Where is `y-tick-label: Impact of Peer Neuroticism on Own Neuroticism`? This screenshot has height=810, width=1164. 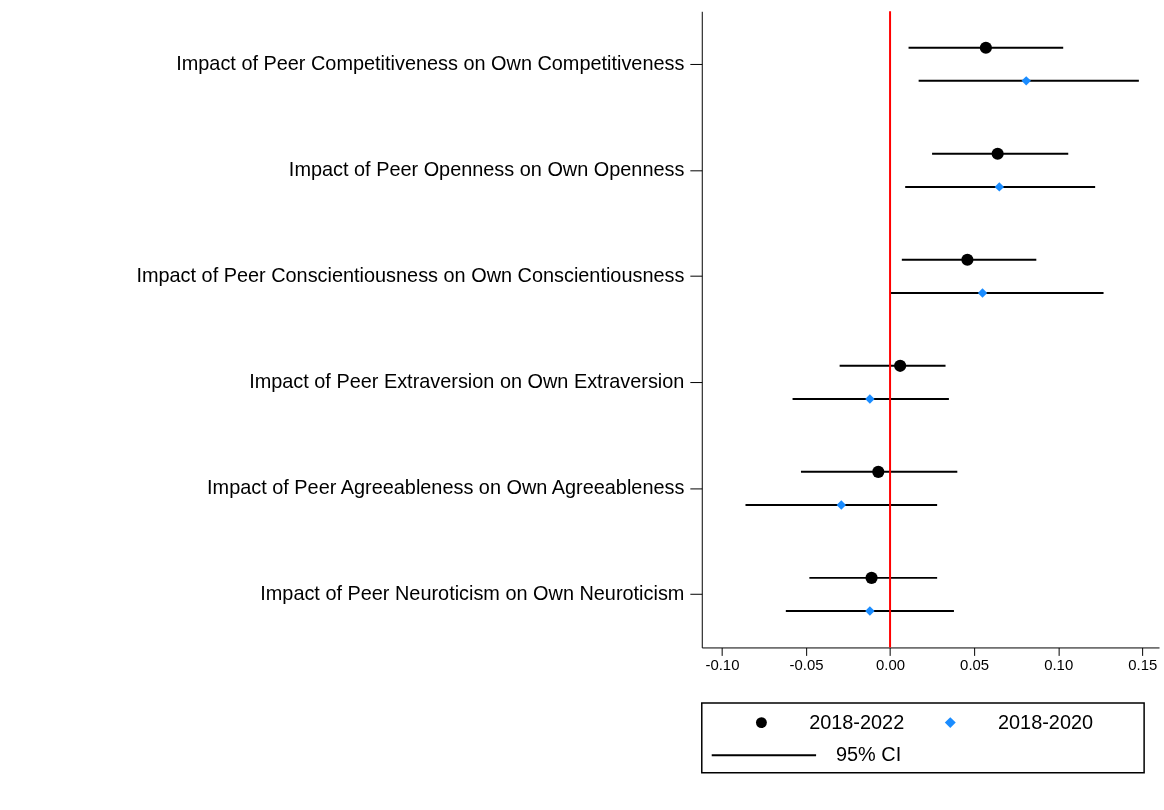
y-tick-label: Impact of Peer Neuroticism on Own Neuroticism is located at coordinates (472, 593).